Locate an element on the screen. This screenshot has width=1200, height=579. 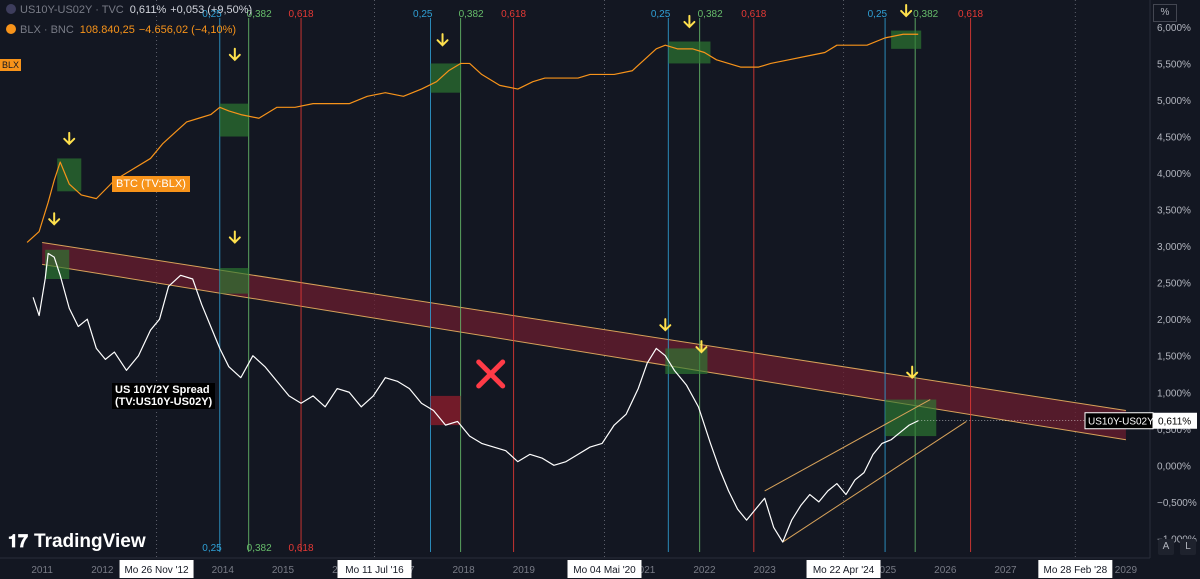
y-tick-0: 6,000% is located at coordinates (1174, 28).